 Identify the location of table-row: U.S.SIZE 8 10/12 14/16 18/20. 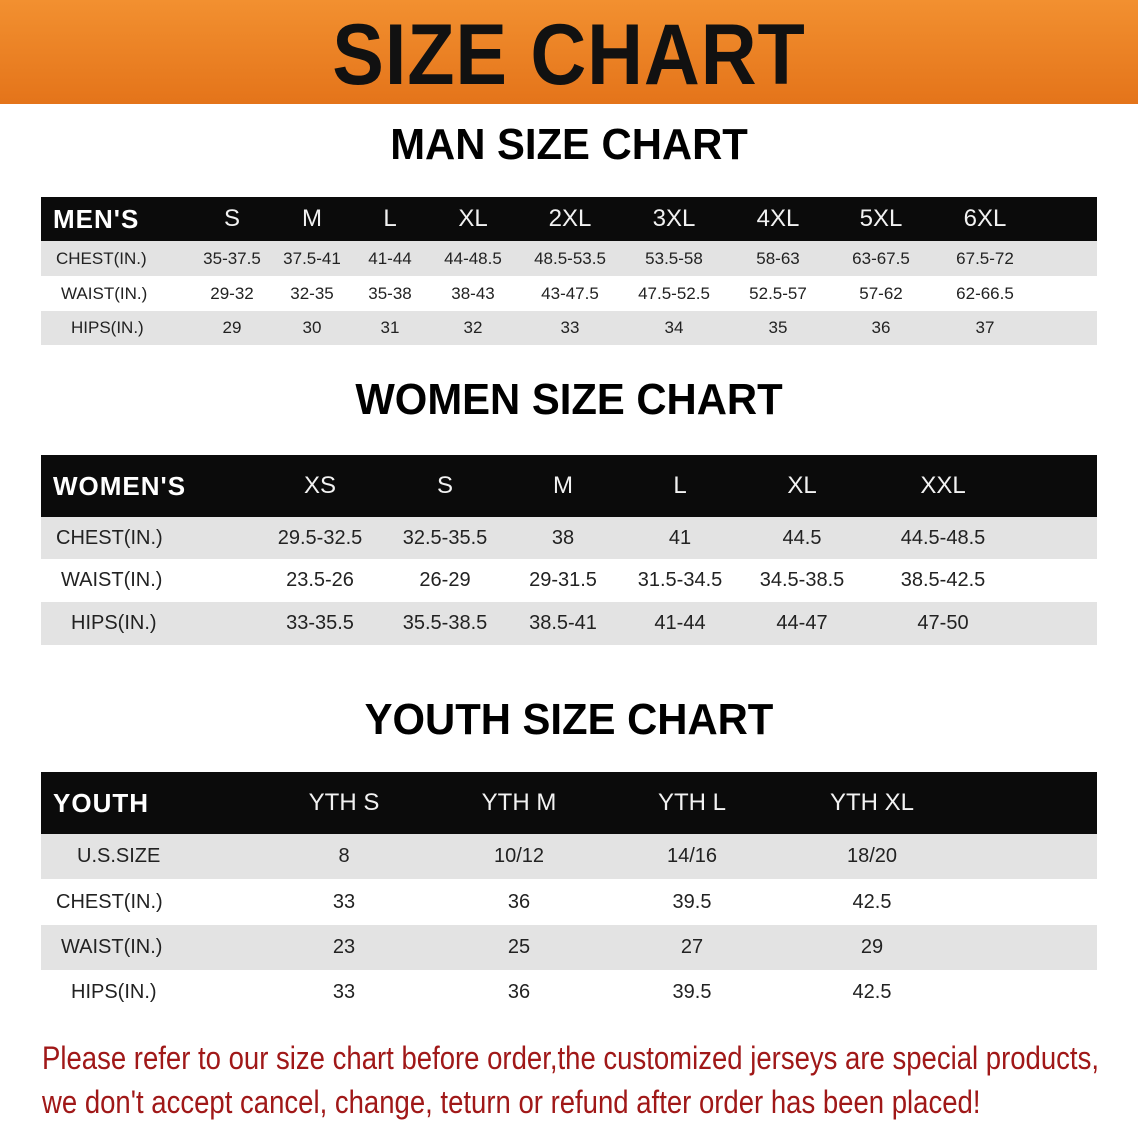
(569, 856).